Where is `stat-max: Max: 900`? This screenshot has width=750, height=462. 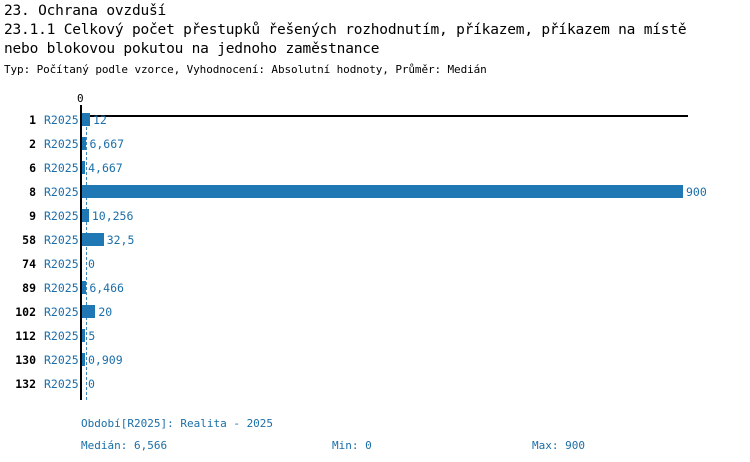 stat-max: Max: 900 is located at coordinates (558, 445).